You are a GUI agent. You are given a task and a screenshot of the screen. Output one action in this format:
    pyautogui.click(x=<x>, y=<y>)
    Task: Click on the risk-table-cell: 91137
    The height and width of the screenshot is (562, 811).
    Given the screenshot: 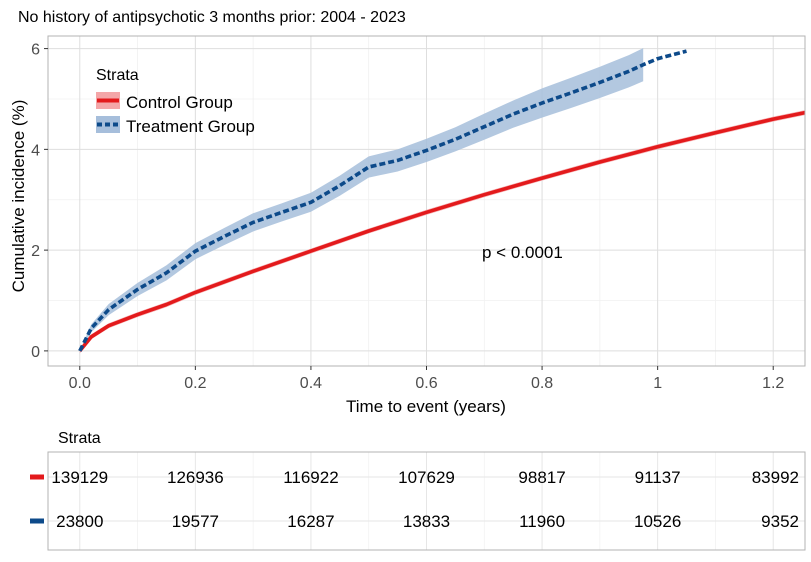 What is the action you would take?
    pyautogui.click(x=658, y=477)
    